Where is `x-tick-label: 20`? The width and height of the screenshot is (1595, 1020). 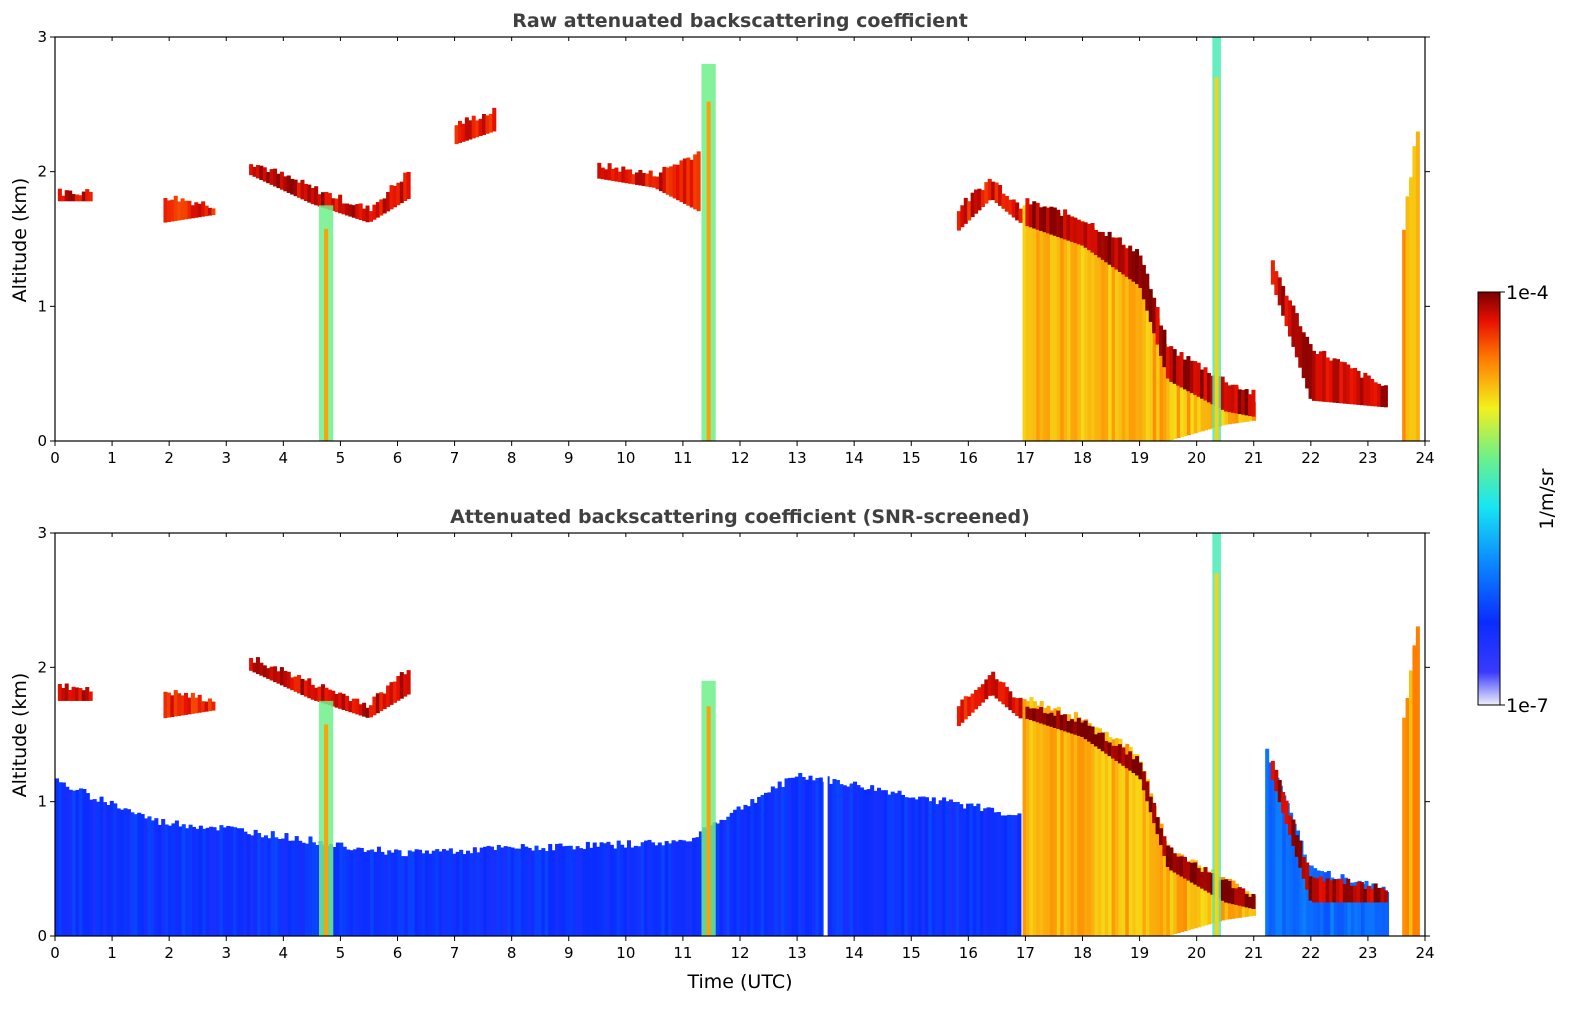 x-tick-label: 20 is located at coordinates (1196, 458).